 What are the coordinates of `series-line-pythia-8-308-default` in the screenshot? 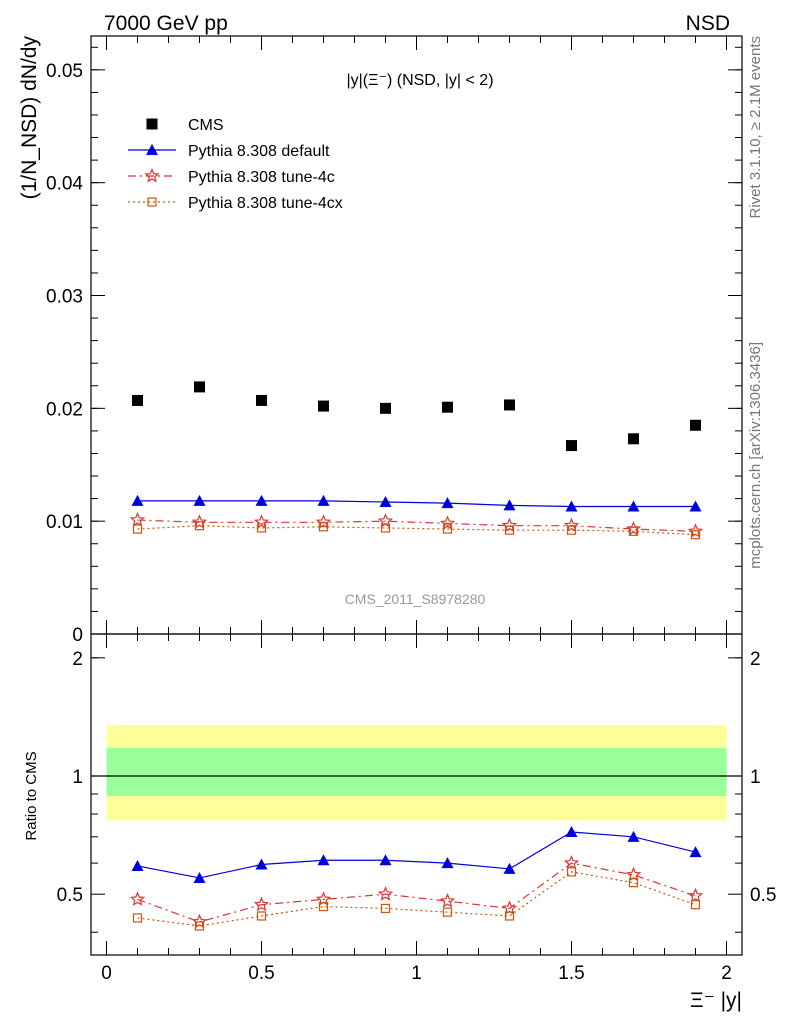 It's located at (416, 504).